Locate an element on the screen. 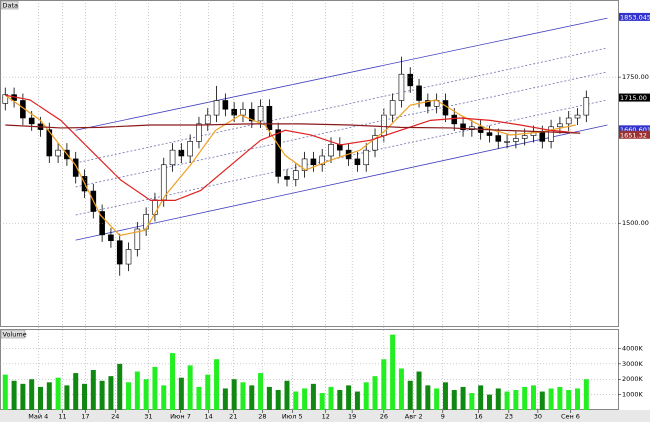 The height and width of the screenshot is (422, 650). y-tick-label: 1000K is located at coordinates (633, 395).